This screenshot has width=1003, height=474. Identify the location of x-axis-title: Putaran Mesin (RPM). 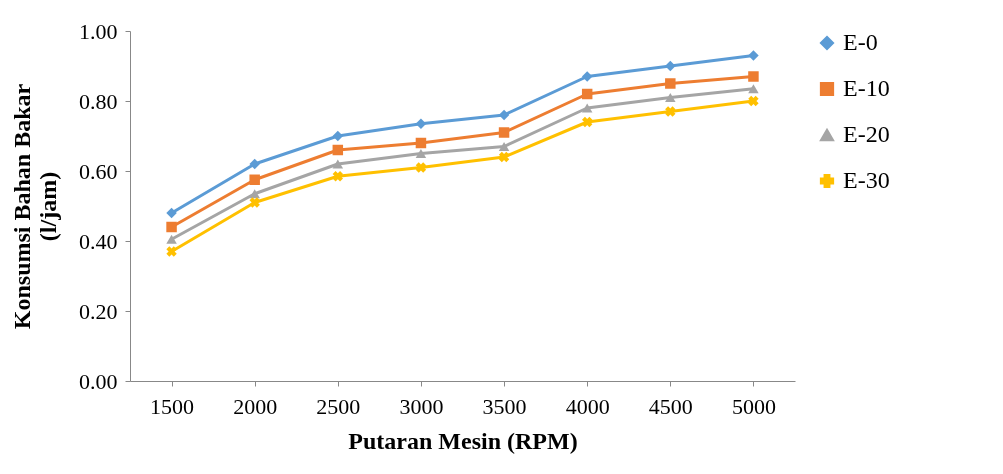
(463, 440).